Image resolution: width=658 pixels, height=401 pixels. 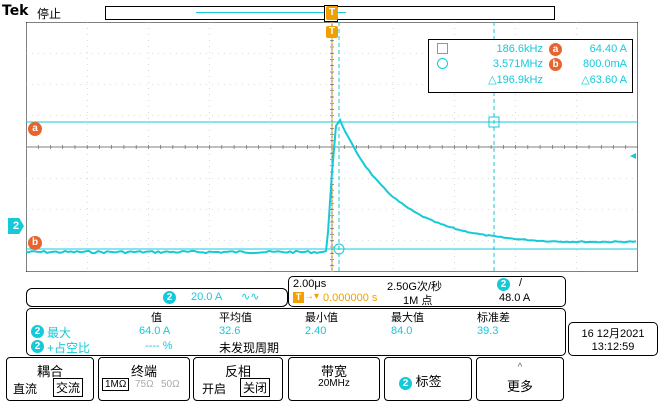 I want to click on more-softkey: ^ 更多, so click(x=520, y=379).